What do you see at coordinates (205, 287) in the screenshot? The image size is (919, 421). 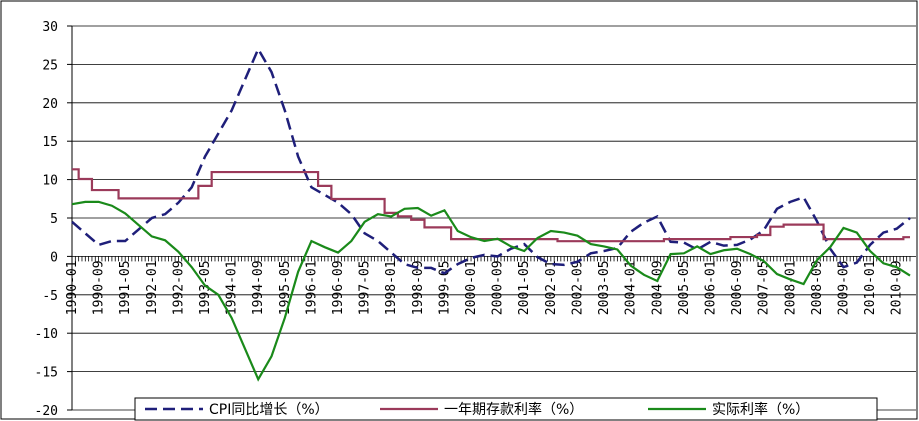 I see `x-tick-label: 1993-05` at bounding box center [205, 287].